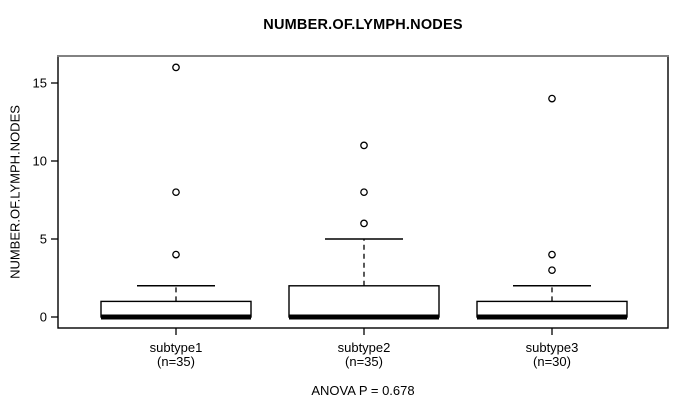 The width and height of the screenshot is (700, 400). What do you see at coordinates (40, 83) in the screenshot?
I see `y-tick-label: 15` at bounding box center [40, 83].